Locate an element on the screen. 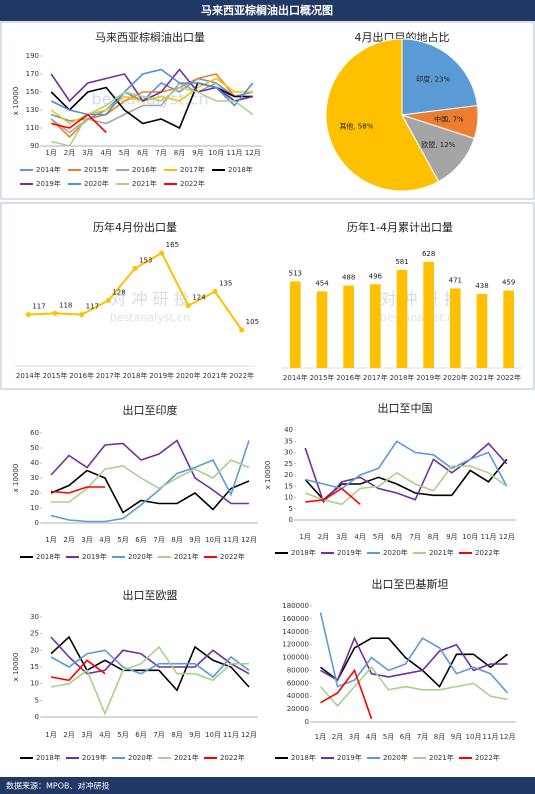 This screenshot has height=794, width=535. legend-label: 2020年 is located at coordinates (395, 757).